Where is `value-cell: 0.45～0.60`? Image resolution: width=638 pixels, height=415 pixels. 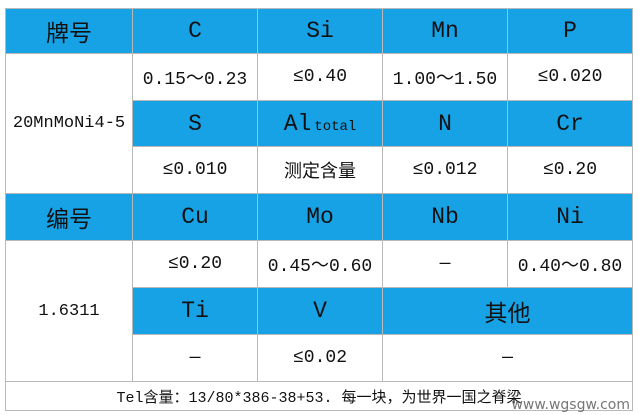 value-cell: 0.45～0.60 is located at coordinates (320, 264).